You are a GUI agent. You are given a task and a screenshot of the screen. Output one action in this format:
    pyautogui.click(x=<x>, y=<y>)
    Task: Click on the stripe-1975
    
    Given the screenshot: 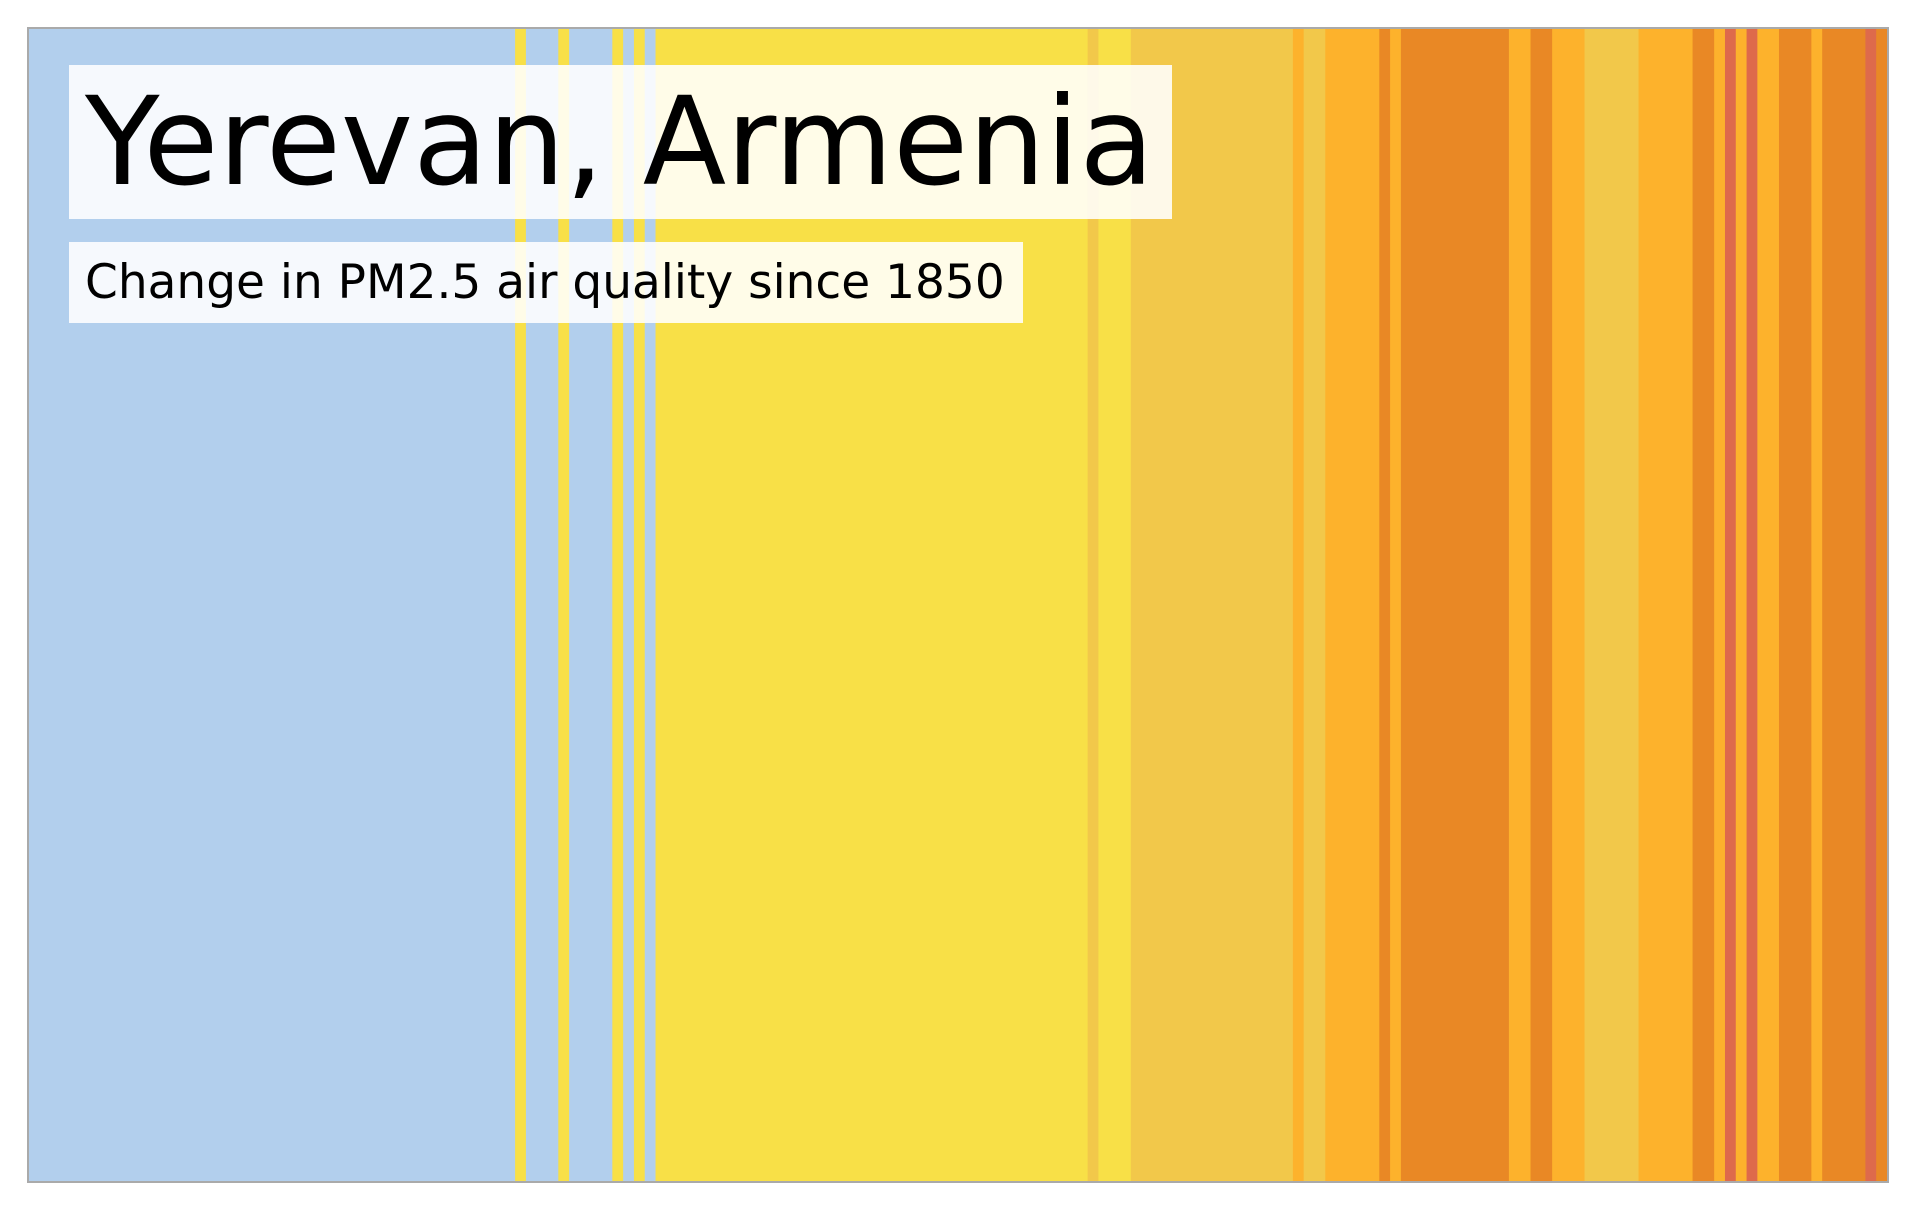 What is the action you would take?
    pyautogui.click(x=1385, y=605)
    